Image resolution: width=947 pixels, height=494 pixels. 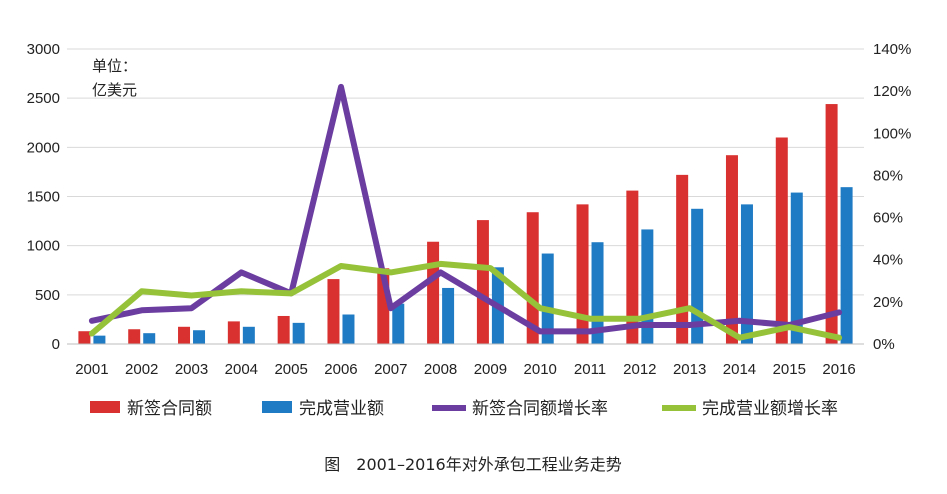 What do you see at coordinates (440, 369) in the screenshot?
I see `x-tick-label: 2008` at bounding box center [440, 369].